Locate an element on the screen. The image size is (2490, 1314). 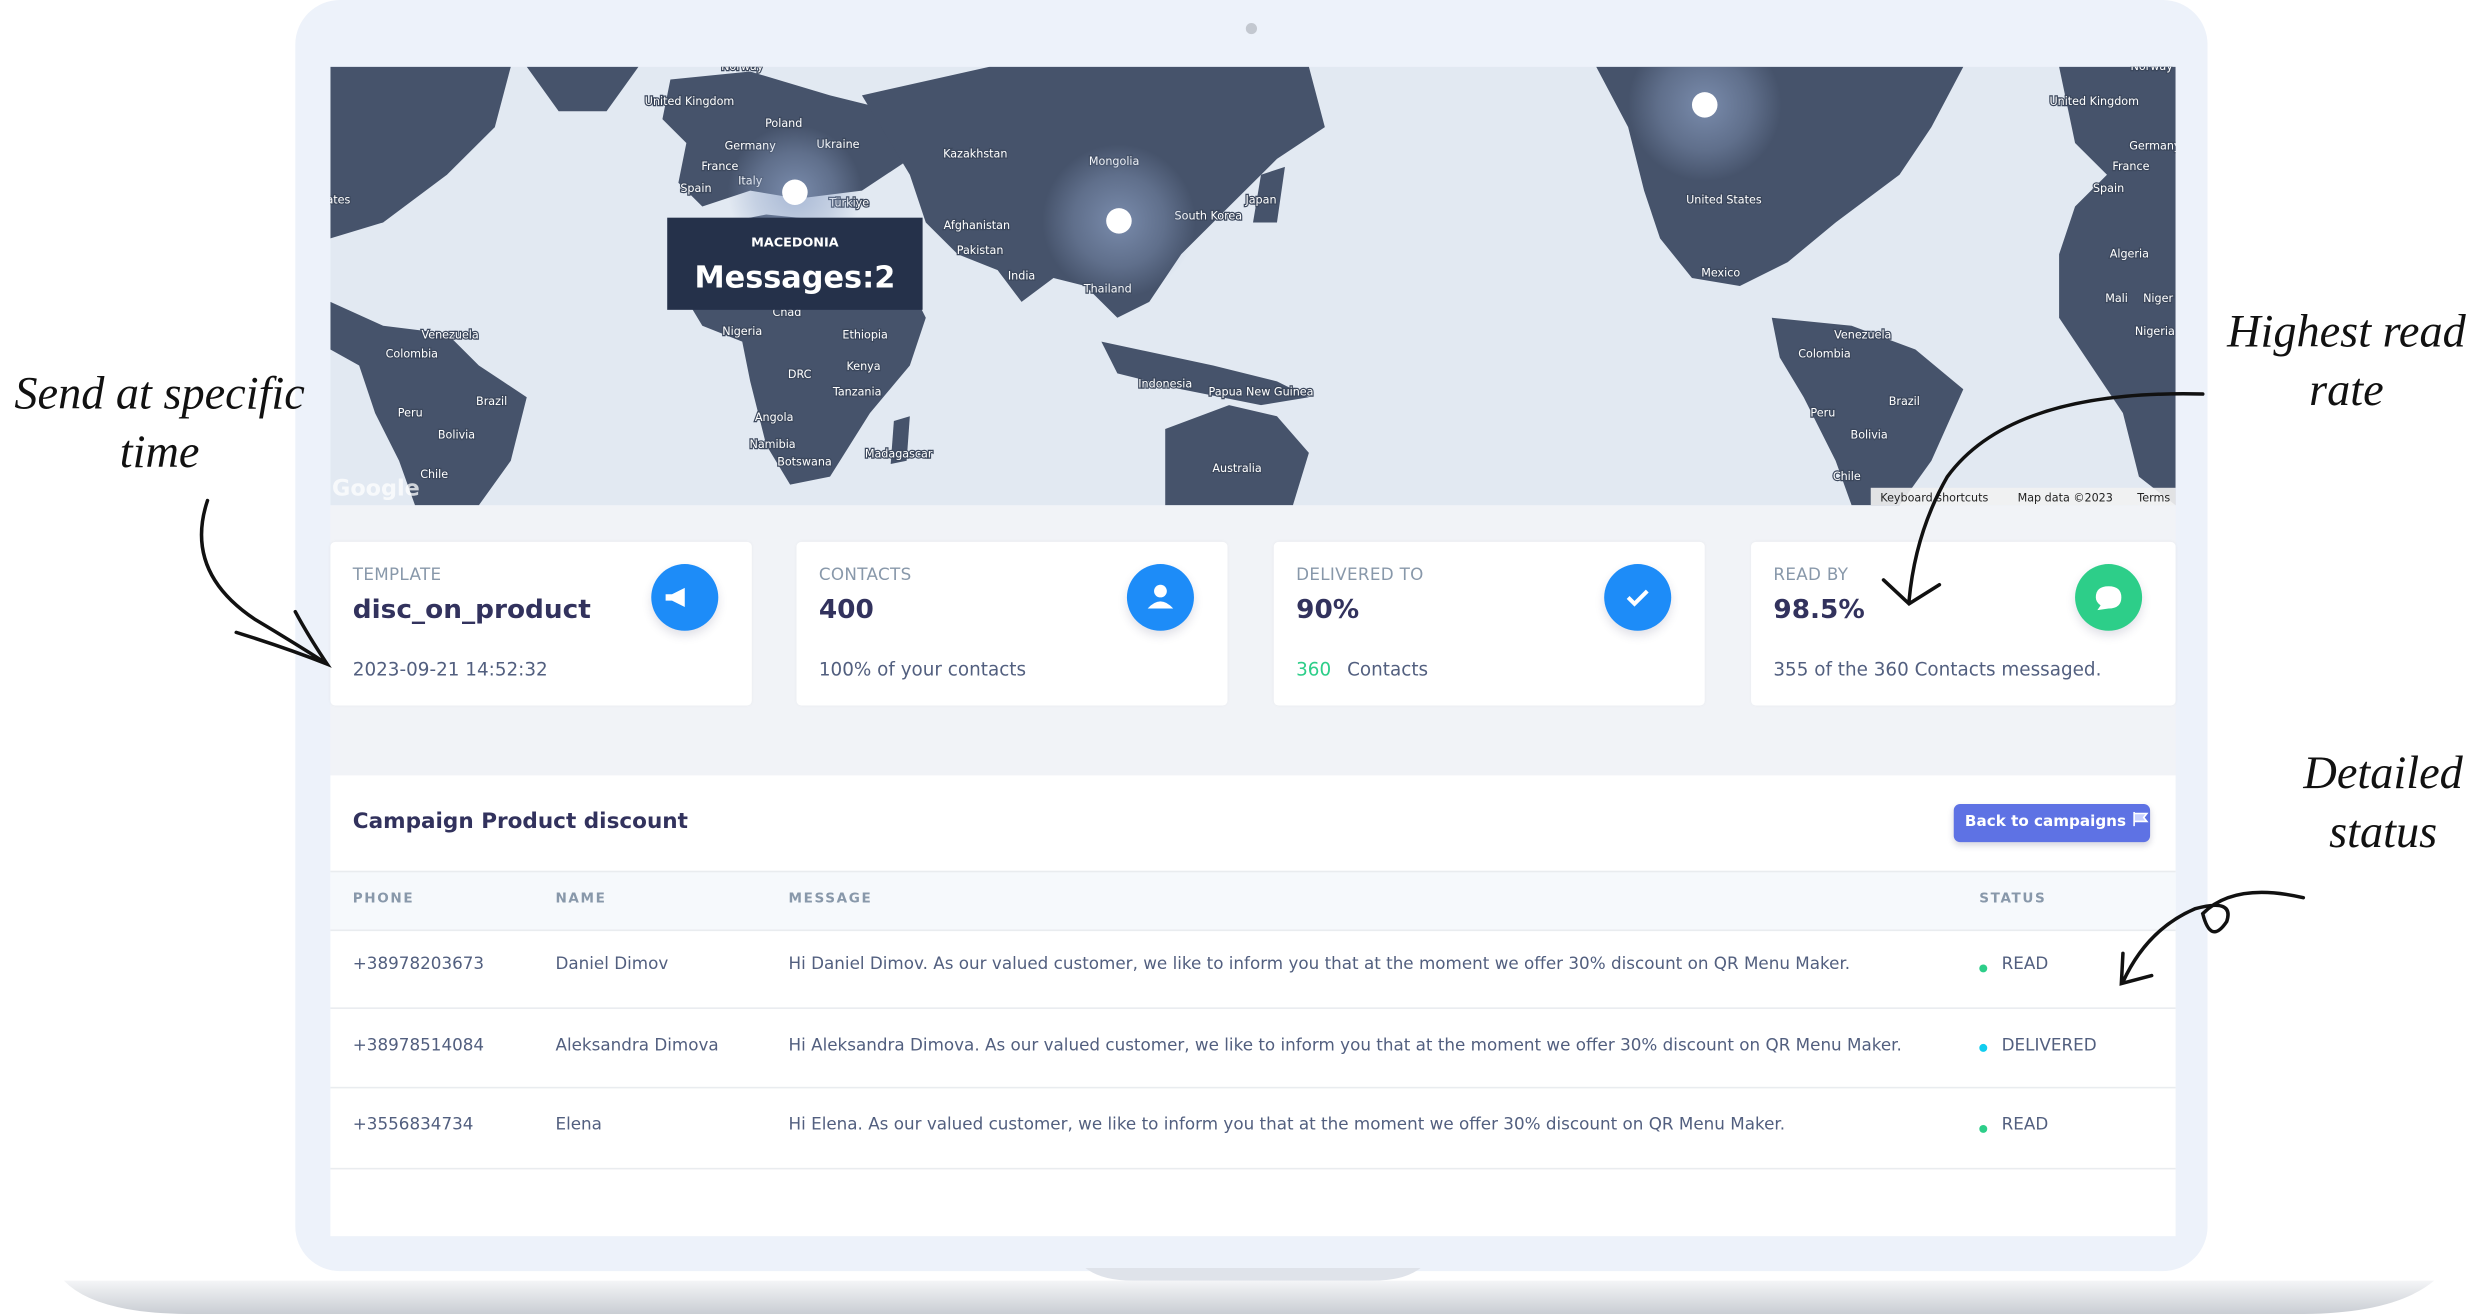
column-header: PHONE is located at coordinates (383, 899).